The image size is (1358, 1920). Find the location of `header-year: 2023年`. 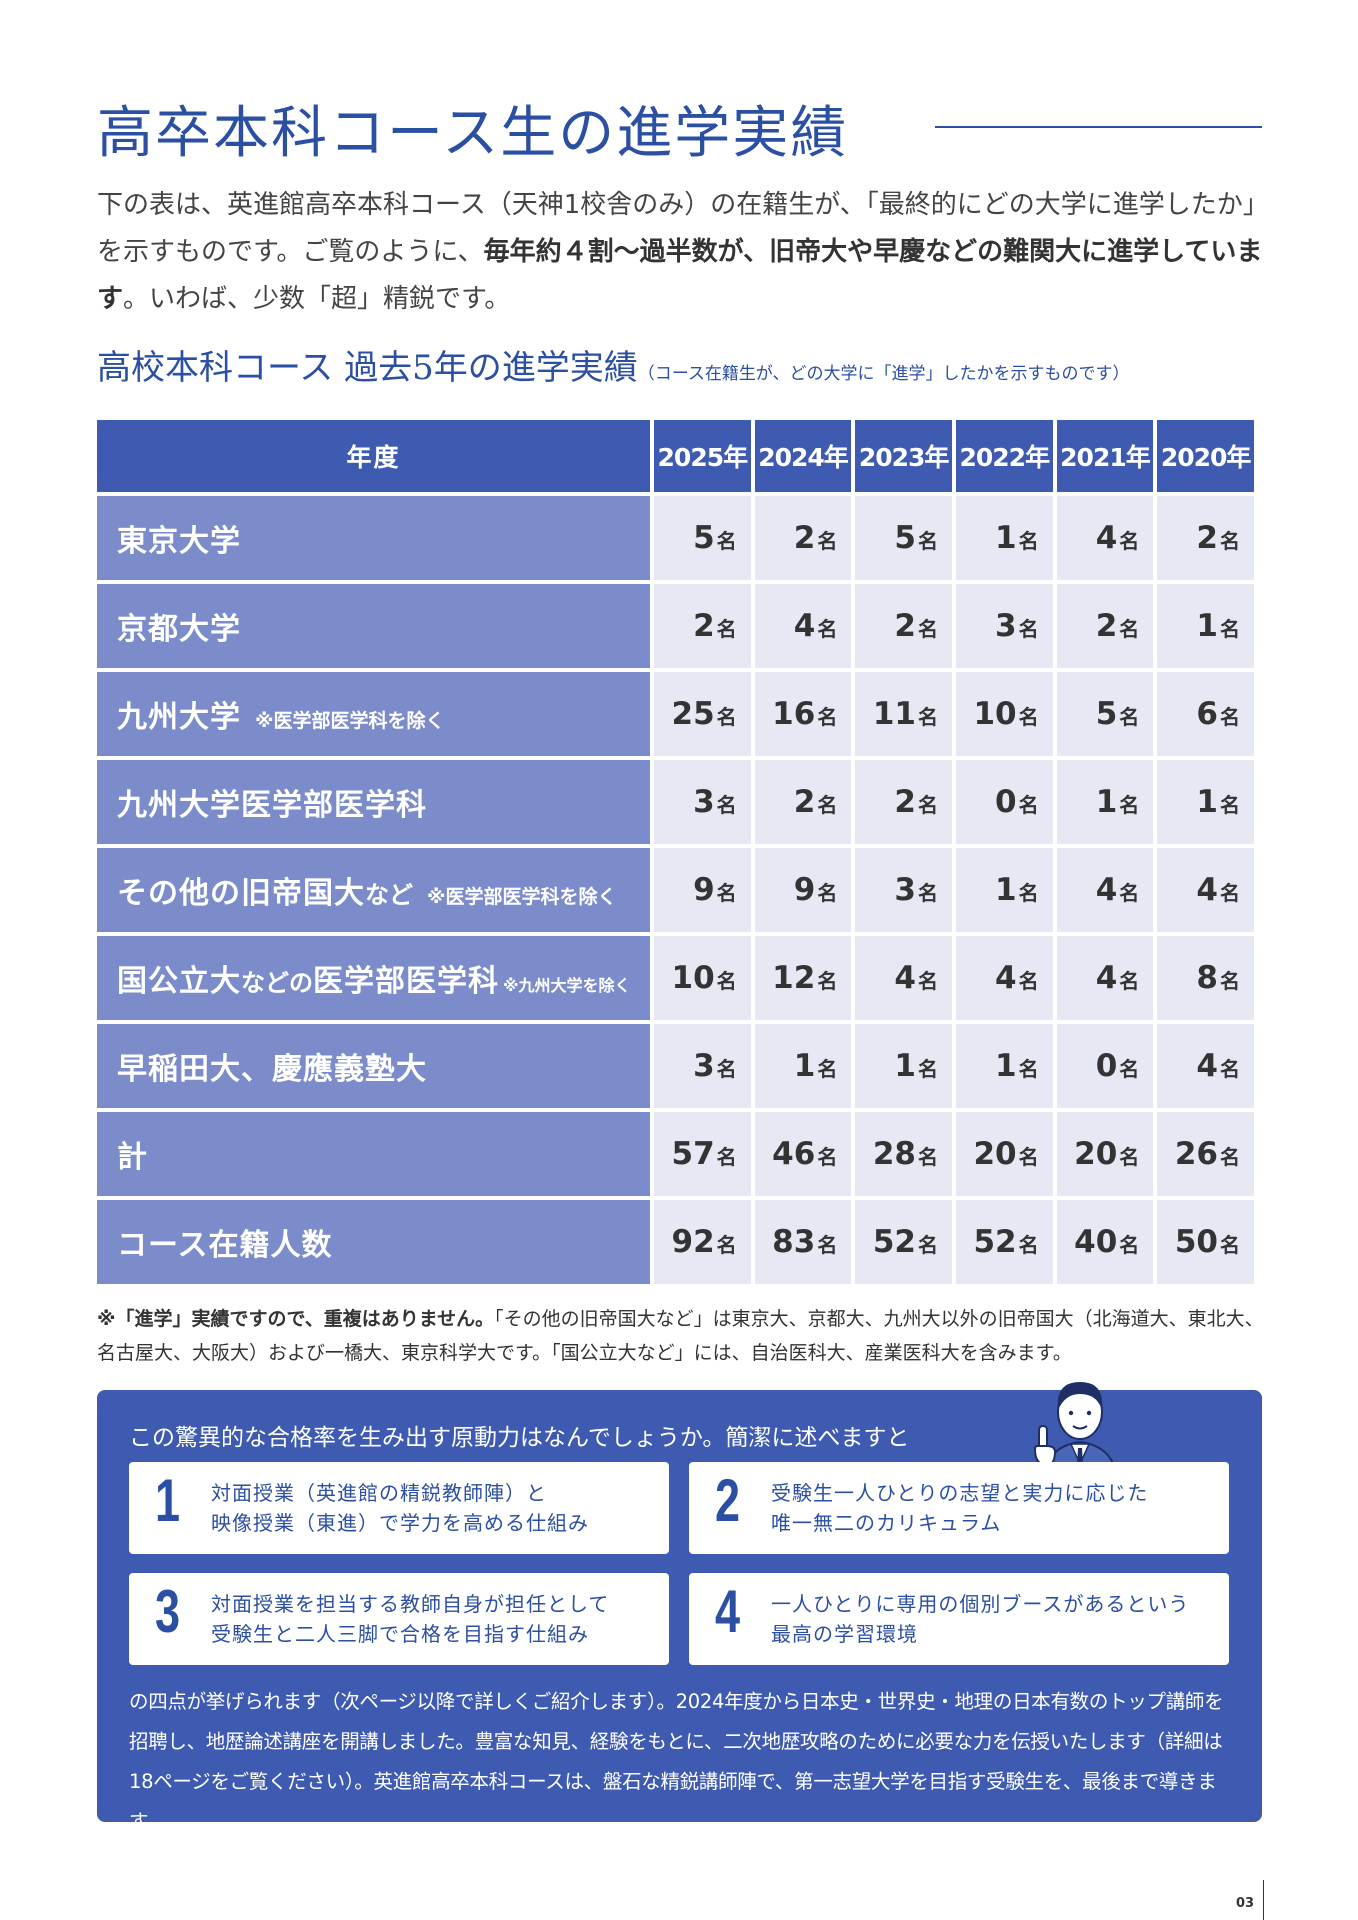

header-year: 2023年 is located at coordinates (903, 456).